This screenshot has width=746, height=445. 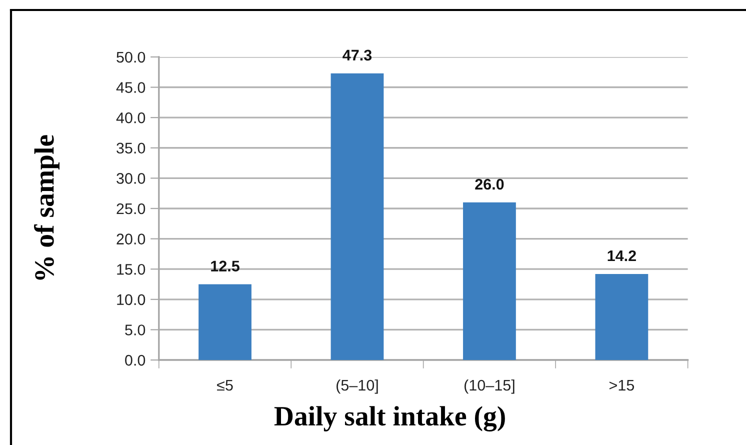 What do you see at coordinates (131, 57) in the screenshot?
I see `y-tick-label: 50.0` at bounding box center [131, 57].